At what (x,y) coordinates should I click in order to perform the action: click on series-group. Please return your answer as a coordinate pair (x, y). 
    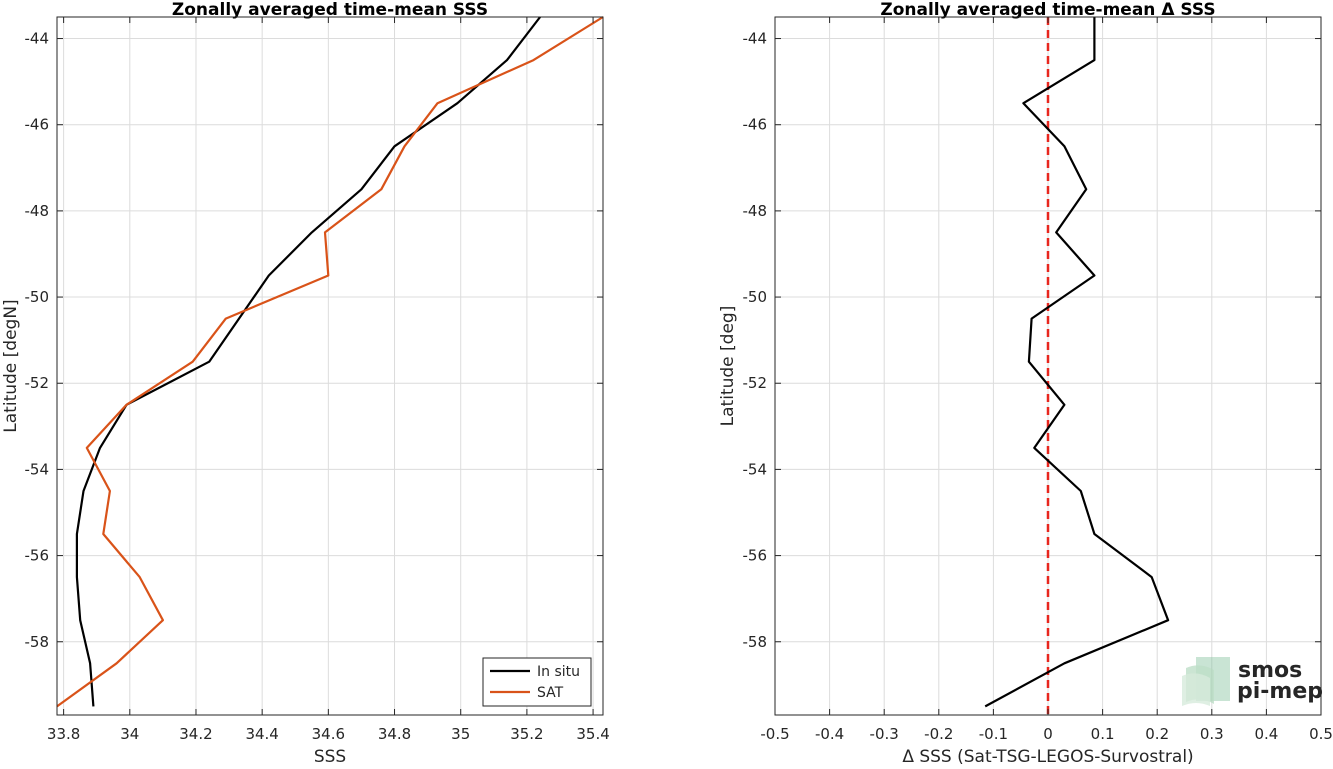
    Looking at the image, I should click on (1077, 362).